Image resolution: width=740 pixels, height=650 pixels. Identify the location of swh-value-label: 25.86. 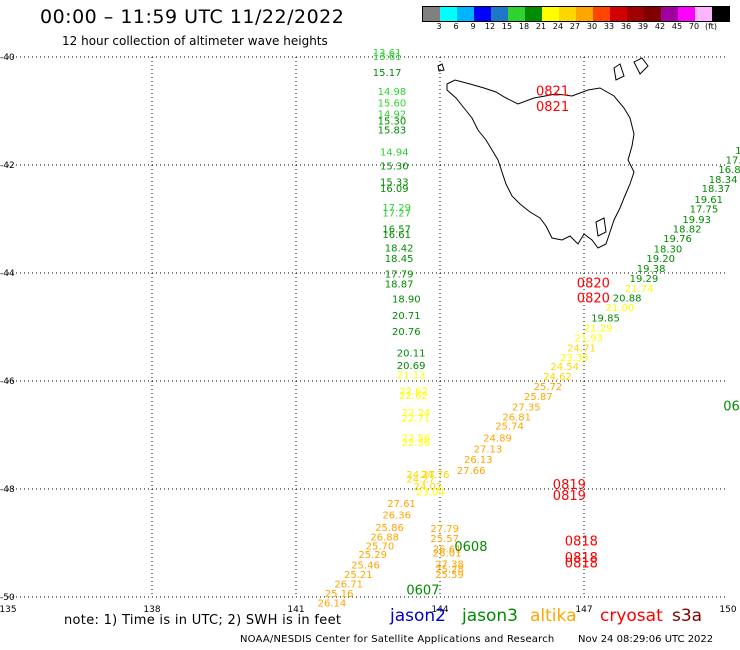
(389, 528).